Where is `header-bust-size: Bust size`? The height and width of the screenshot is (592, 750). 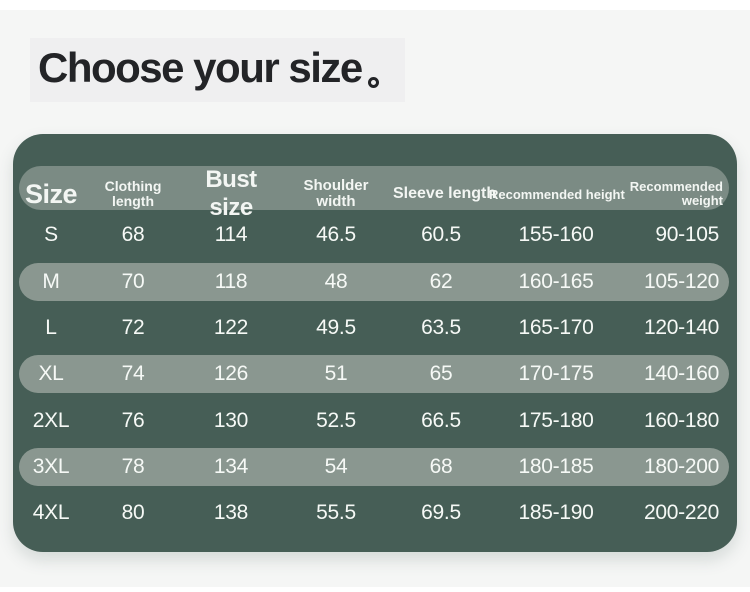
header-bust-size: Bust size is located at coordinates (231, 193).